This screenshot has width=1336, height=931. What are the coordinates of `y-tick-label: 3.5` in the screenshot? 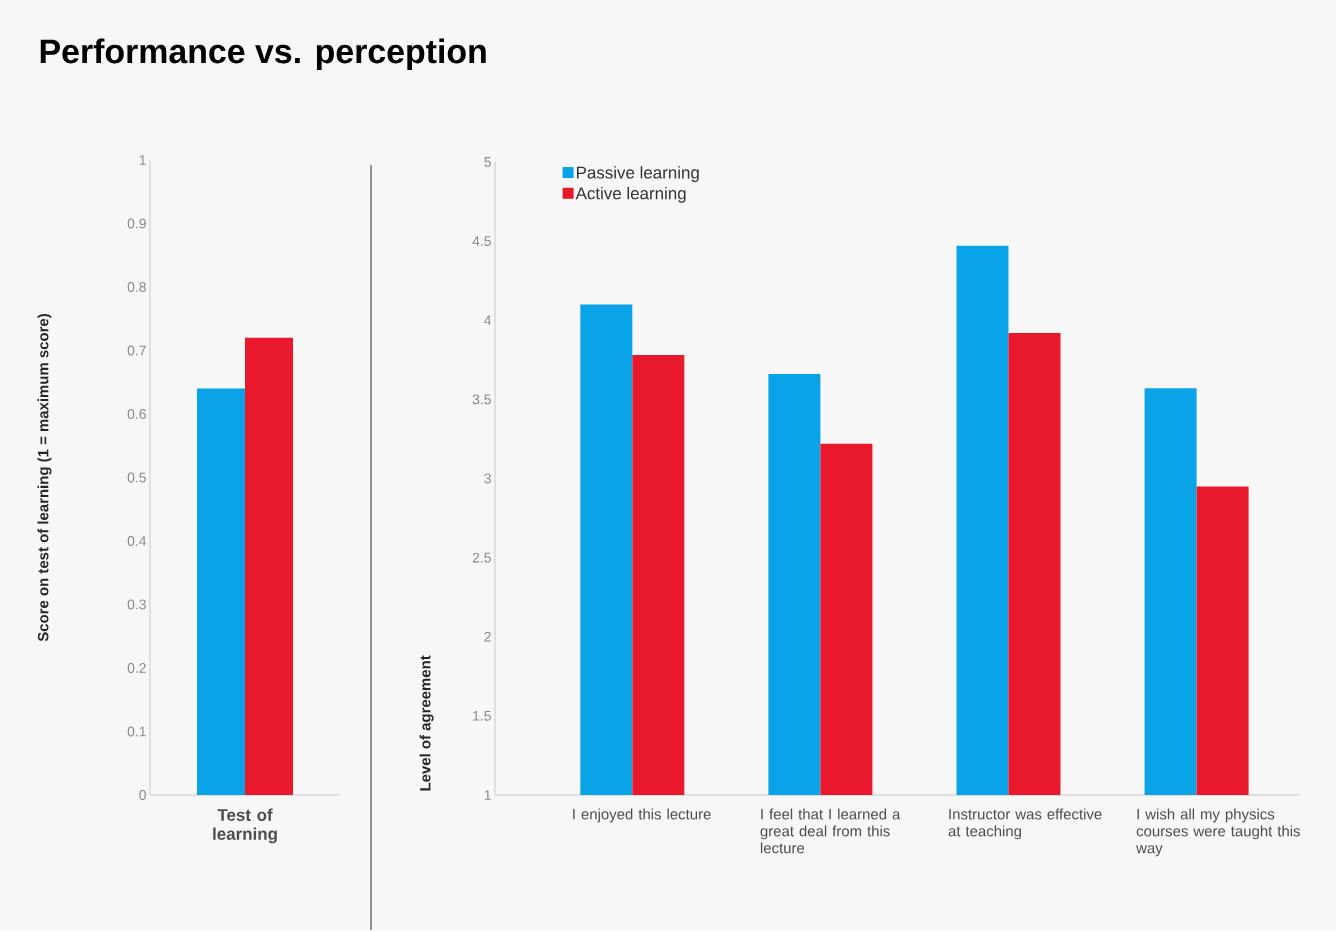 It's located at (481, 399).